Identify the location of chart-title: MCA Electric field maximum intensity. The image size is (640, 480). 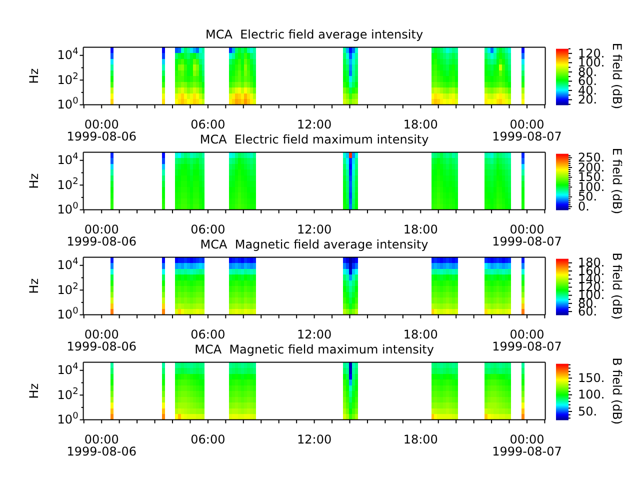
(314, 139).